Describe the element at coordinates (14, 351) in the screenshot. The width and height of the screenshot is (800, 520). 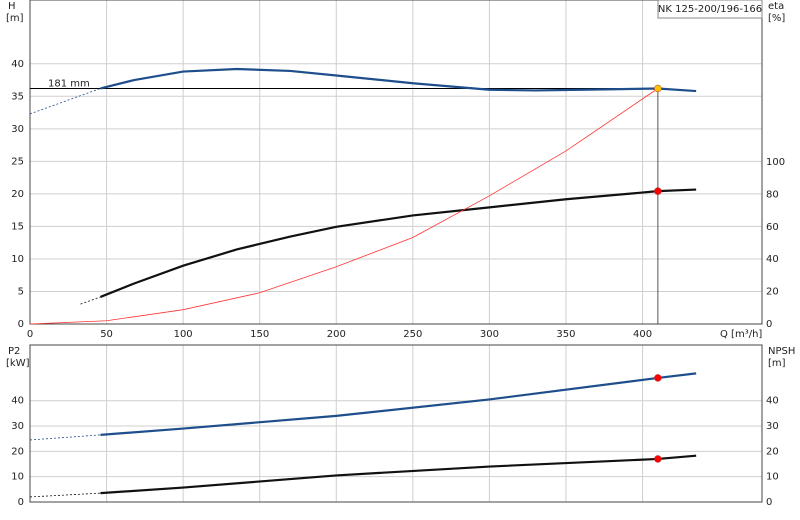
I see `y-axis-label: P2` at that location.